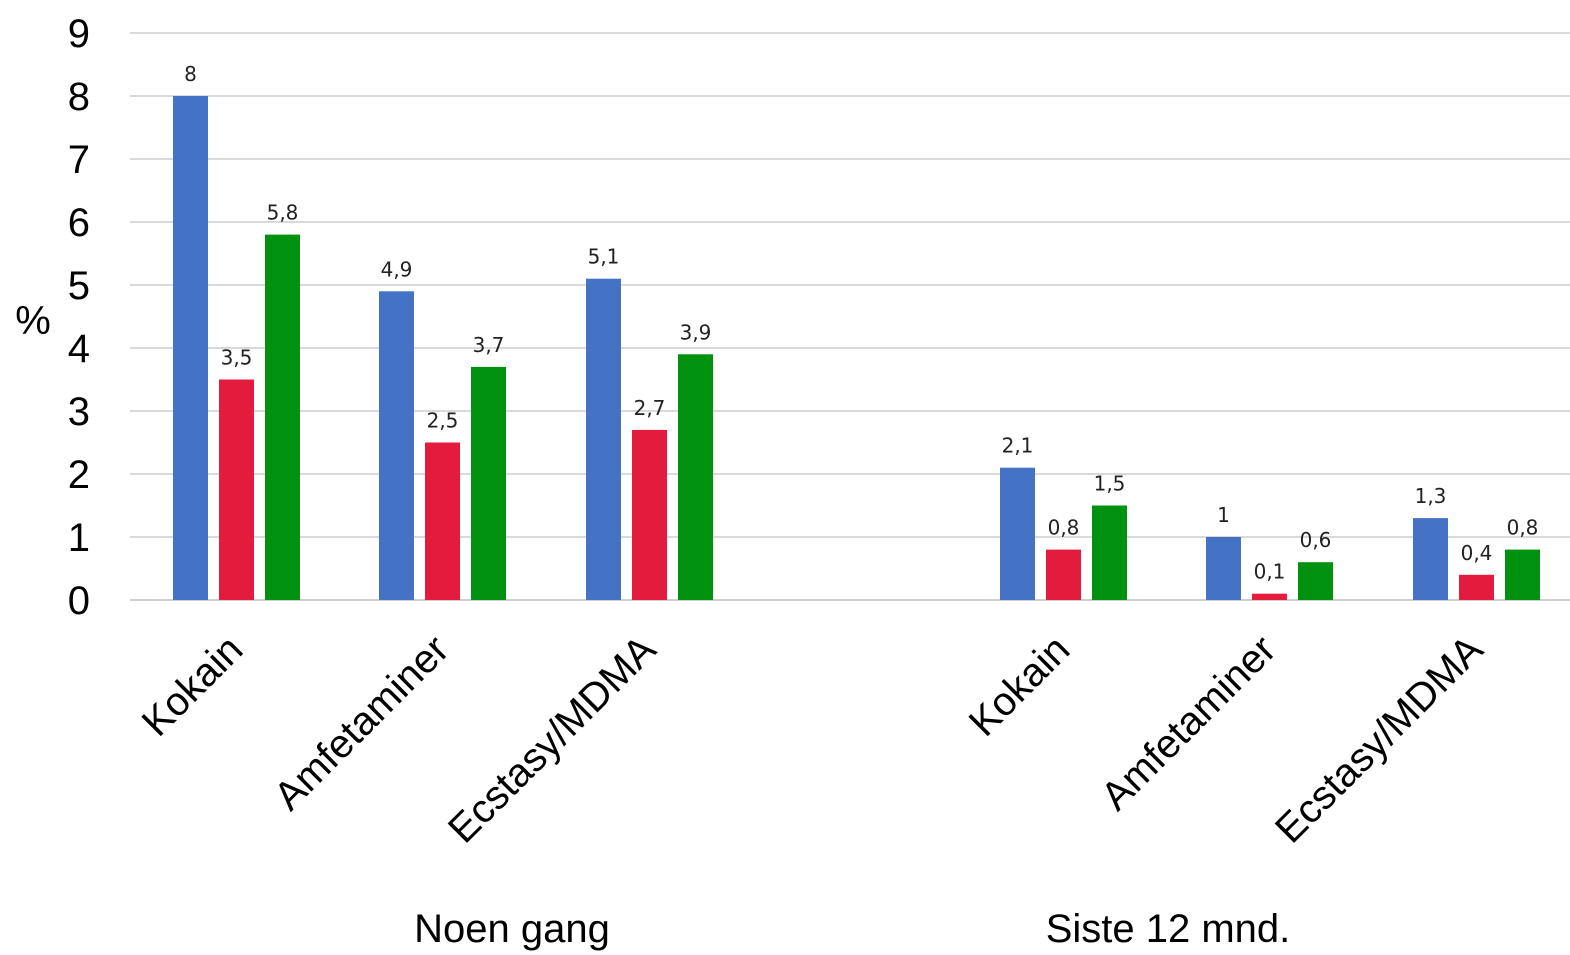 Image resolution: width=1570 pixels, height=955 pixels. Describe the element at coordinates (79, 412) in the screenshot. I see `y-tick-label: 3` at that location.